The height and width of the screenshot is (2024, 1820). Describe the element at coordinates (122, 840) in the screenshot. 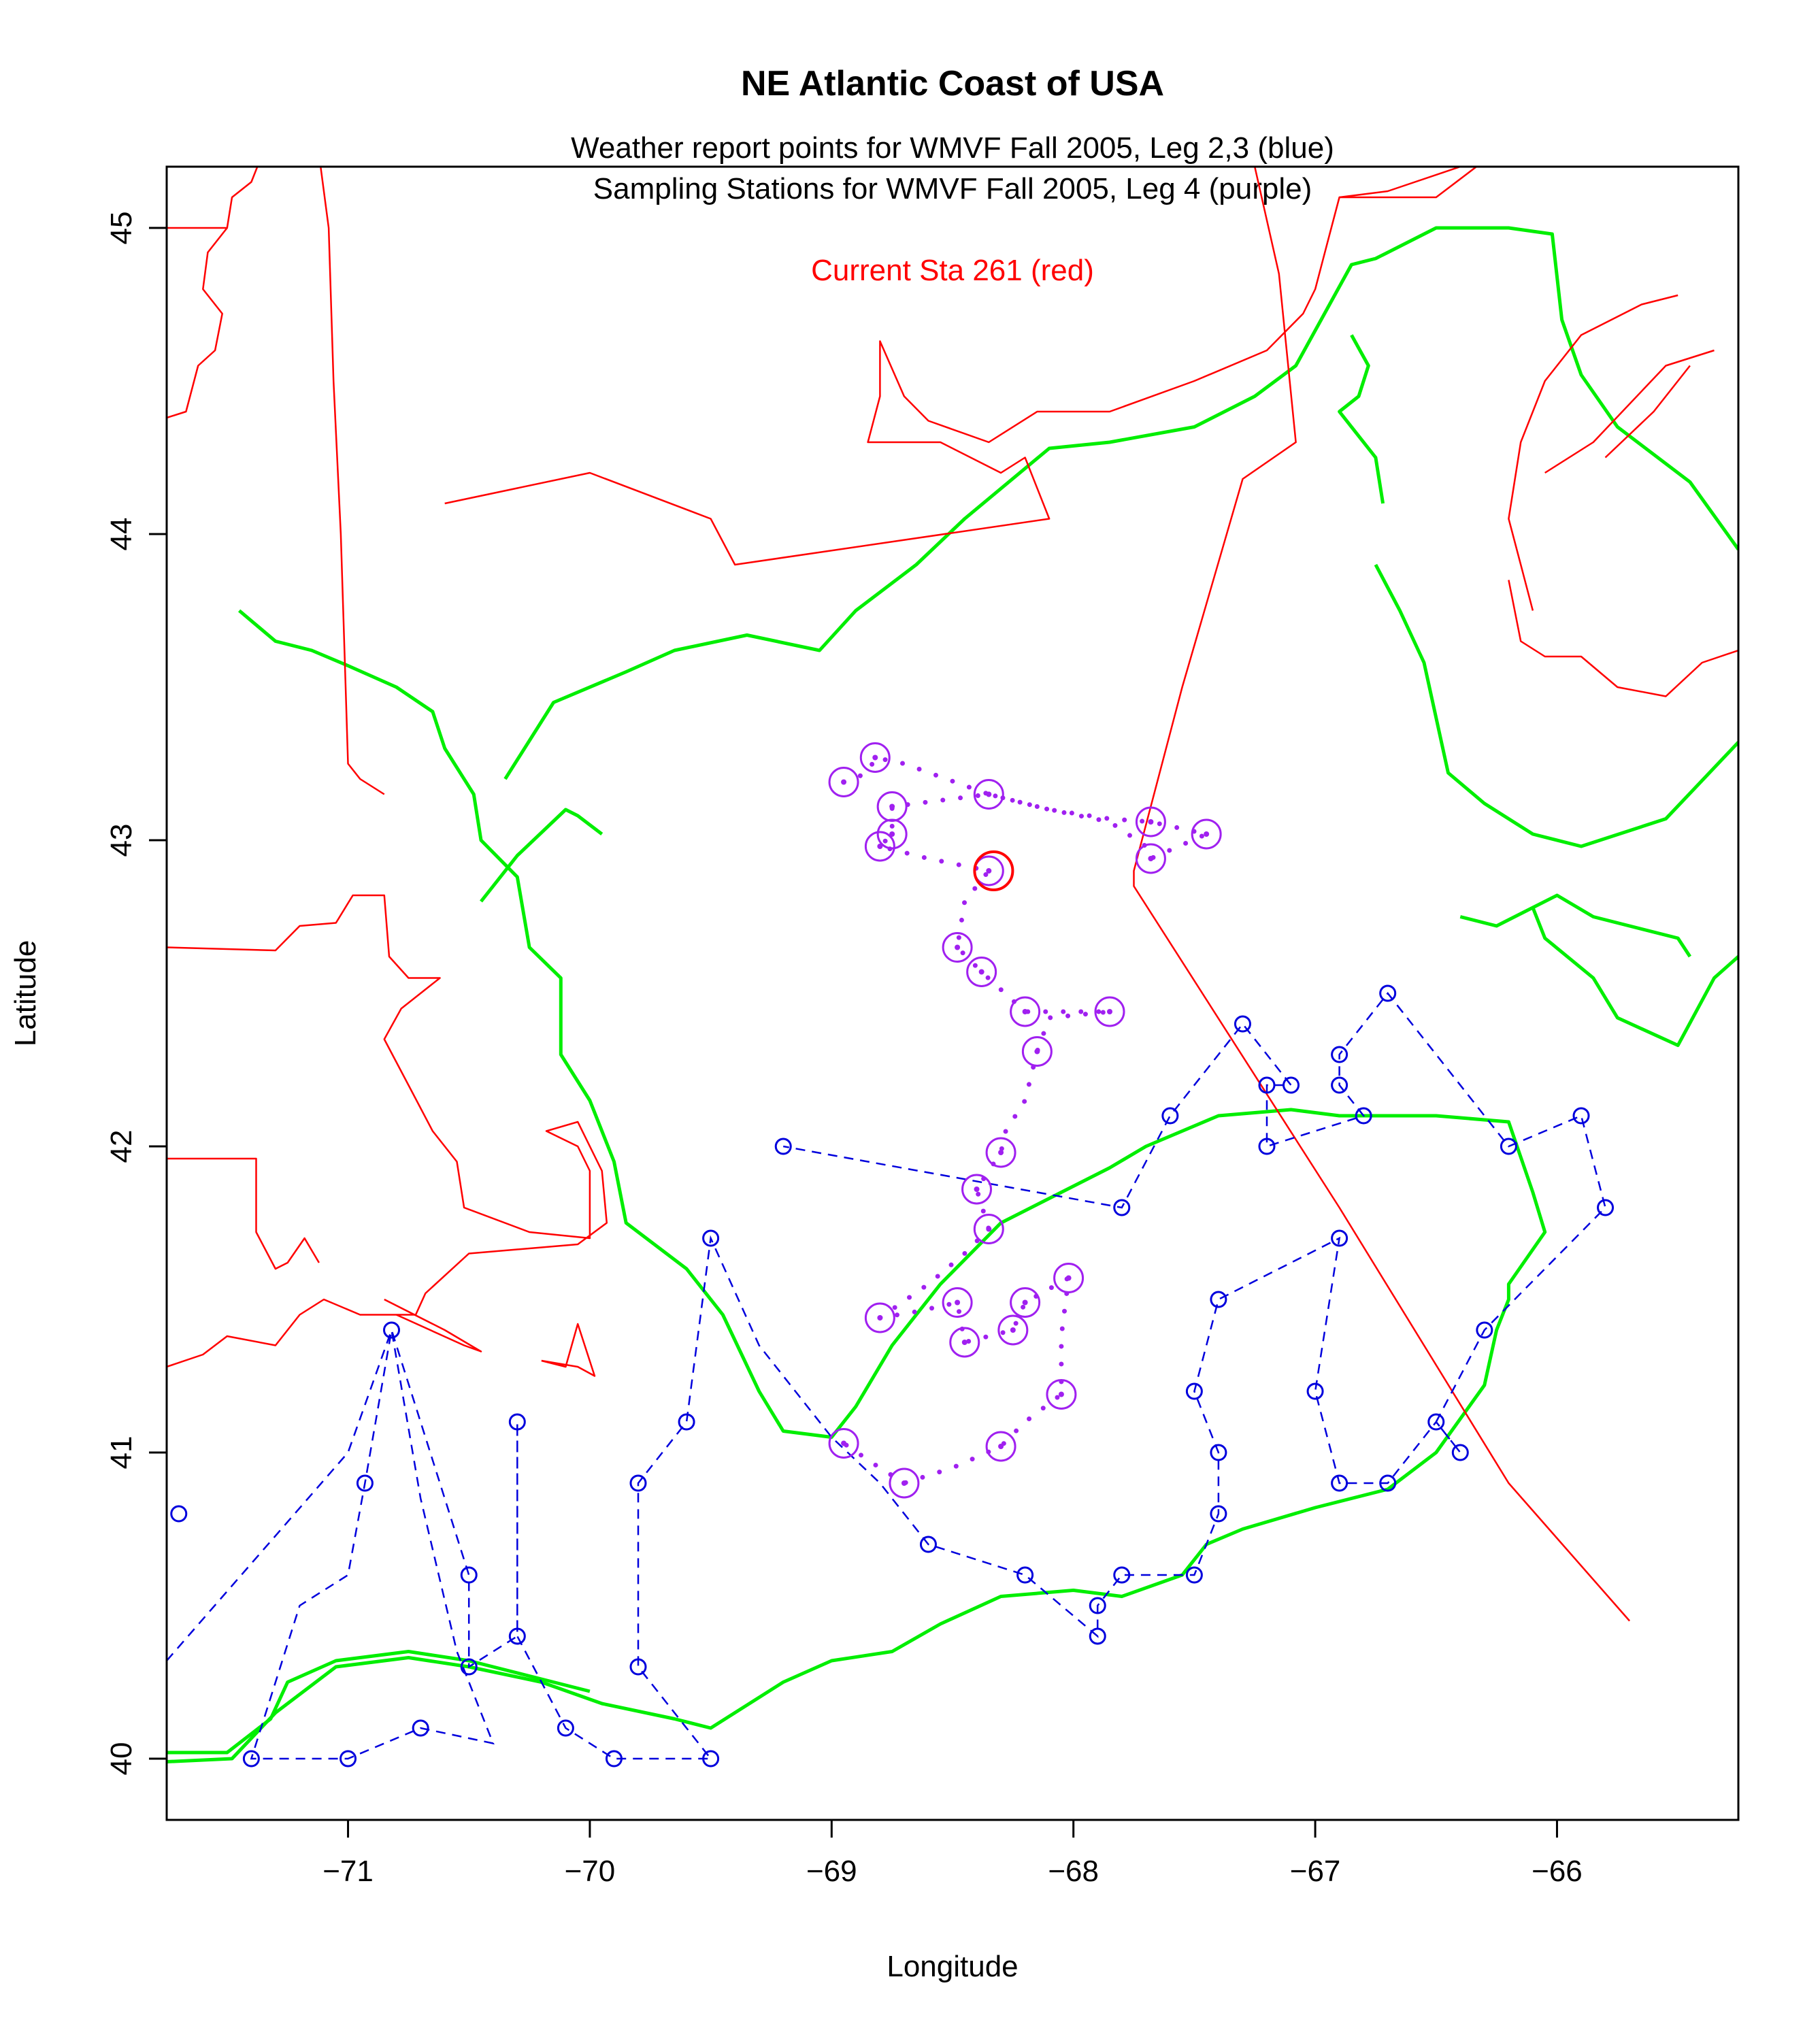

I see `y-tick-label: 43` at that location.